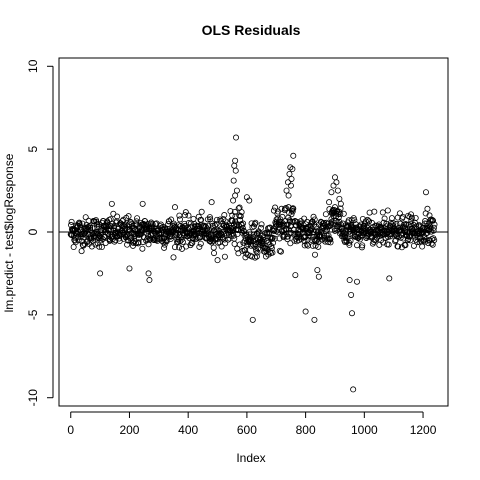  I want to click on y-tick-label: 0, so click(33, 231).